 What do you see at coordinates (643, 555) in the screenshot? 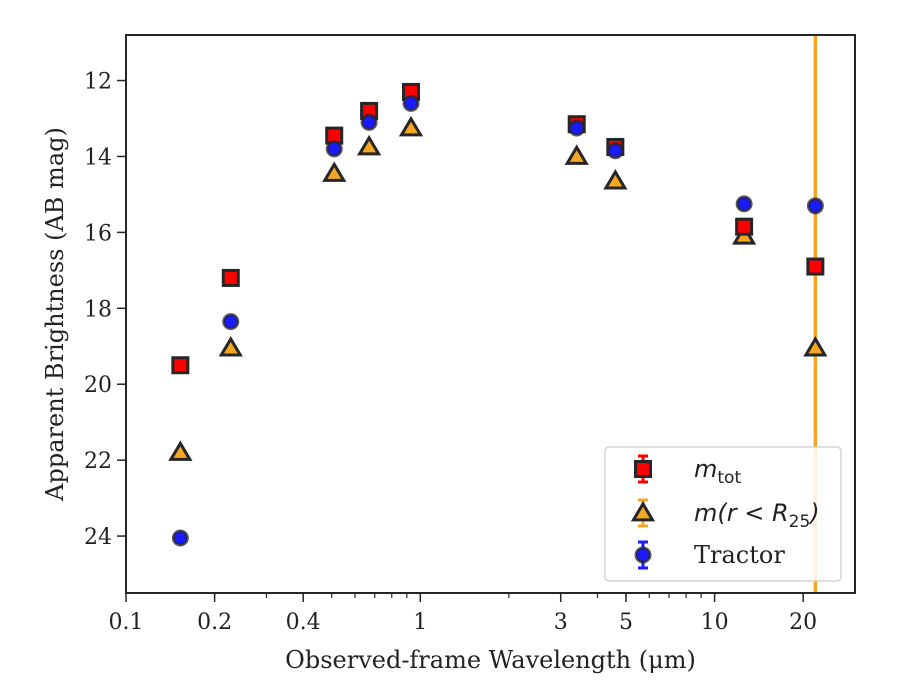
I see `legend-marker-circle` at bounding box center [643, 555].